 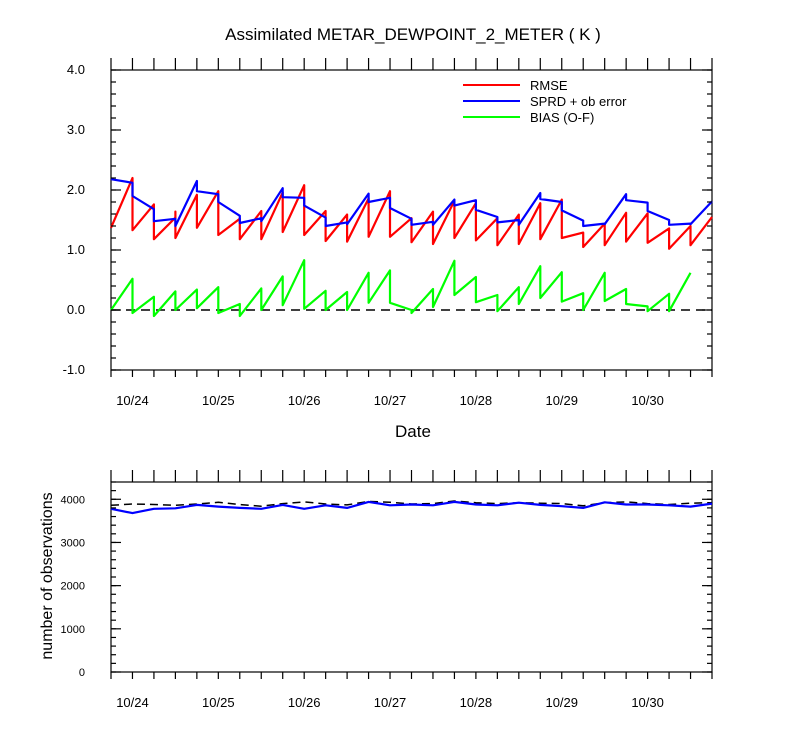 What do you see at coordinates (578, 101) in the screenshot?
I see `legend-label: SPRD + ob error` at bounding box center [578, 101].